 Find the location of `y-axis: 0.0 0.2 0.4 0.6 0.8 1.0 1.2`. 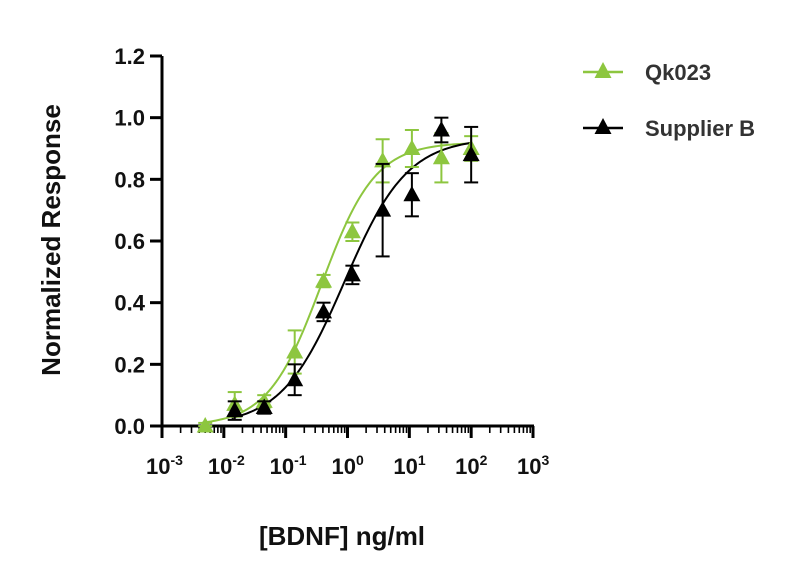

y-axis: 0.0 0.2 0.4 0.6 0.8 1.0 1.2 is located at coordinates (139, 241).